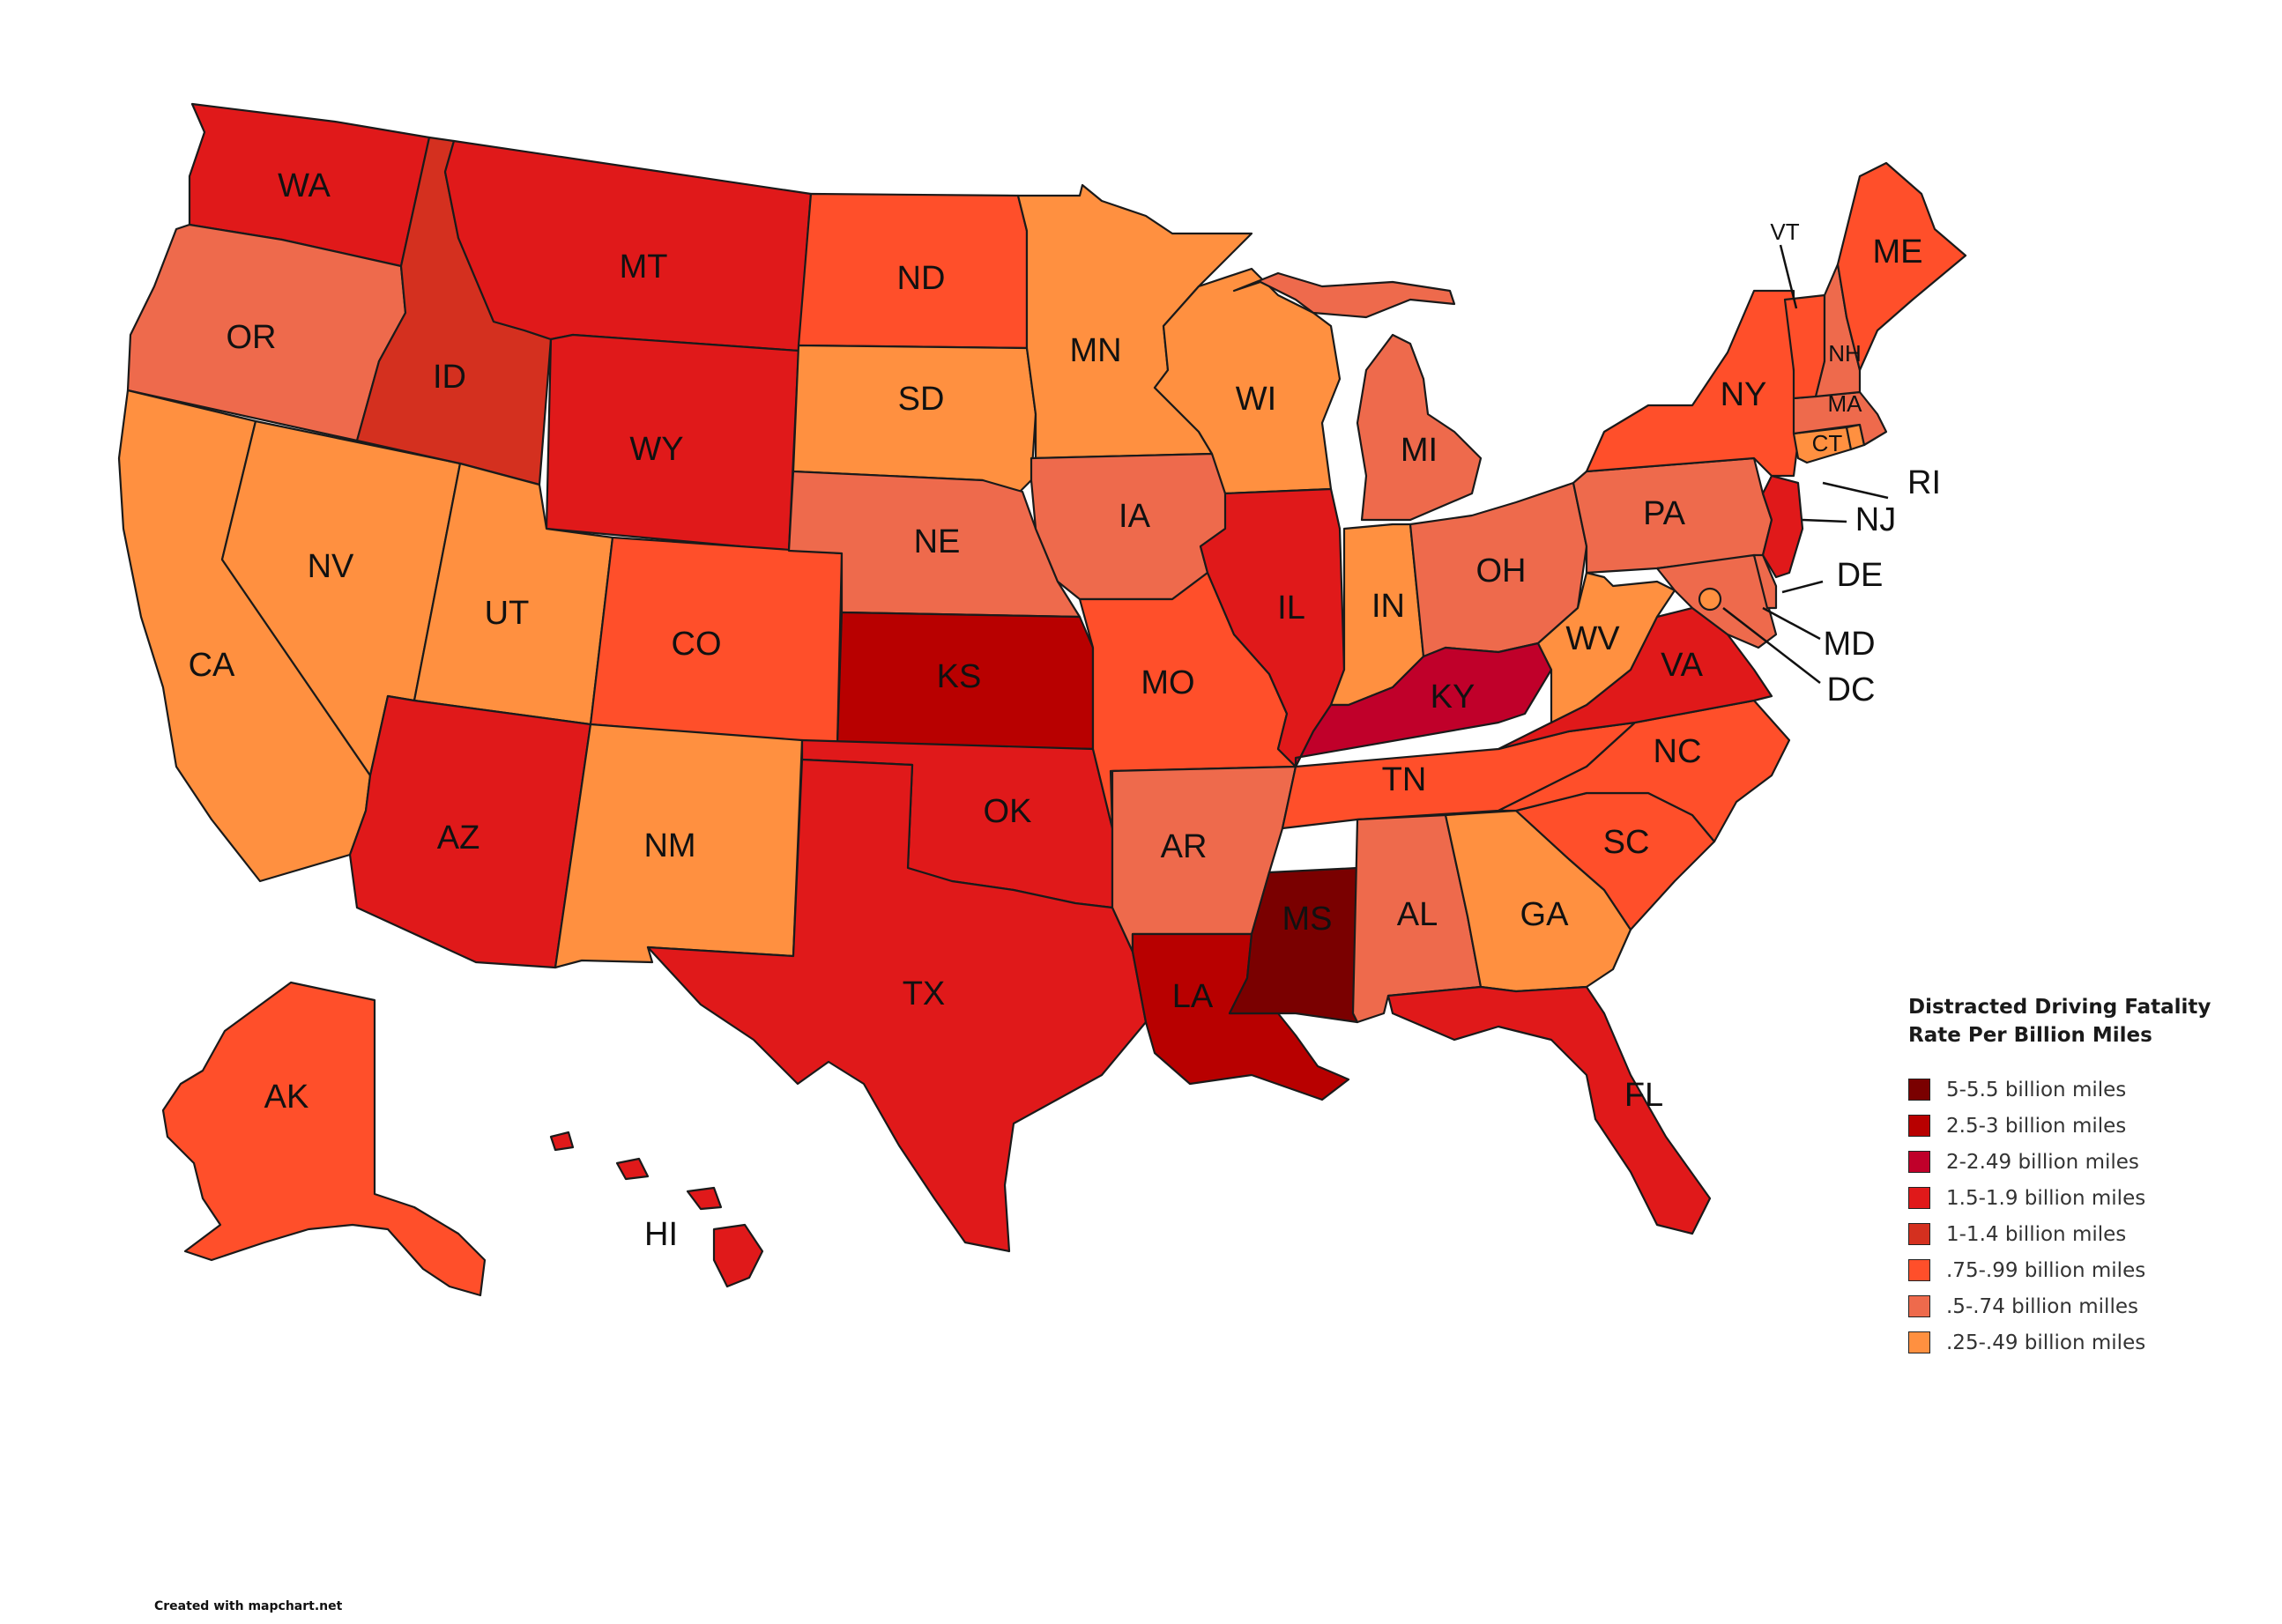 This screenshot has height=1624, width=2282. What do you see at coordinates (1453, 697) in the screenshot?
I see `label-ky: KY` at bounding box center [1453, 697].